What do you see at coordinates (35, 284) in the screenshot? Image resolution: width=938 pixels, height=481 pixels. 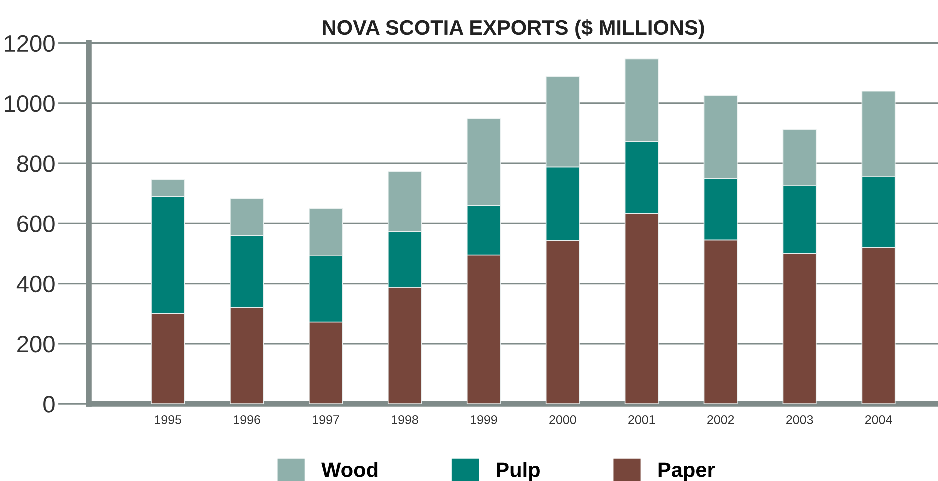 I see `y-tick-label: 400` at bounding box center [35, 284].